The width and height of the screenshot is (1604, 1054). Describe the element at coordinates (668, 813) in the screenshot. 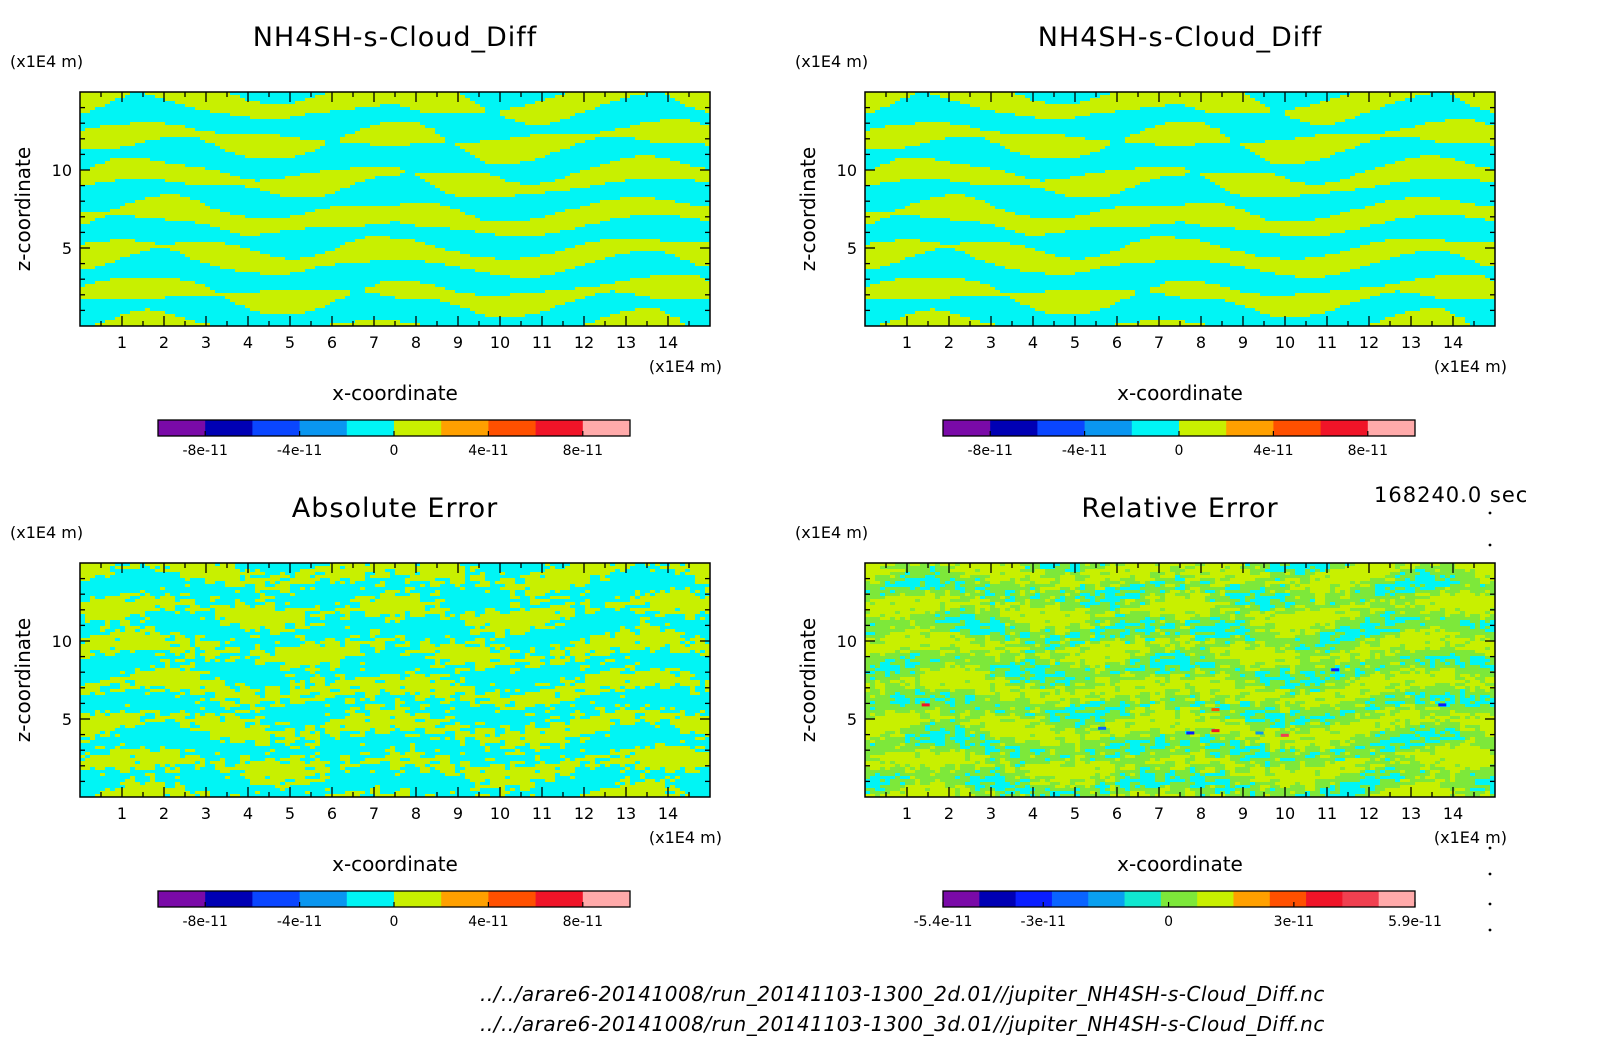

I see `x-tick-label: 14` at that location.